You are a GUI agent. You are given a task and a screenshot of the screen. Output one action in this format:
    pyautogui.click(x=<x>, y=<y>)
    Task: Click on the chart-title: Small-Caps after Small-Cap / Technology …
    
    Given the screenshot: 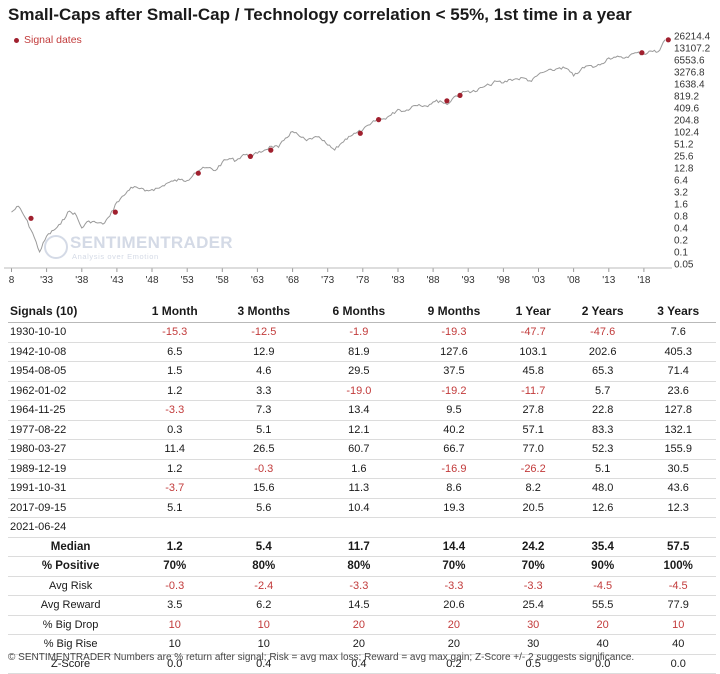 What is the action you would take?
    pyautogui.click(x=320, y=14)
    